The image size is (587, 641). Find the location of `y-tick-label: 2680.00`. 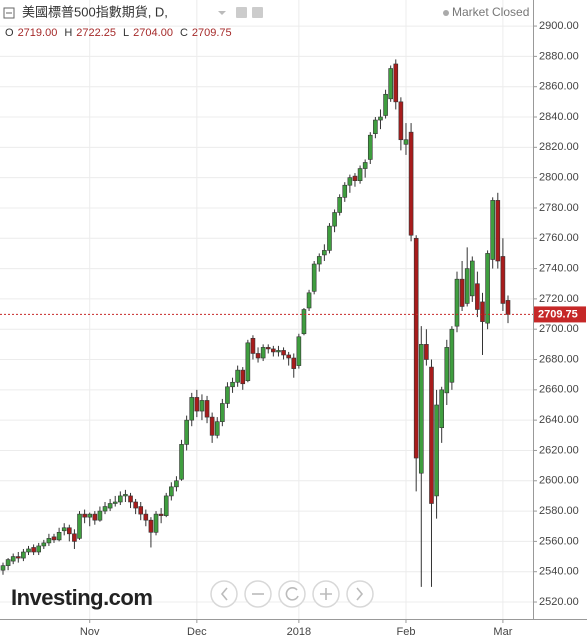

y-tick-label: 2680.00 is located at coordinates (559, 359).